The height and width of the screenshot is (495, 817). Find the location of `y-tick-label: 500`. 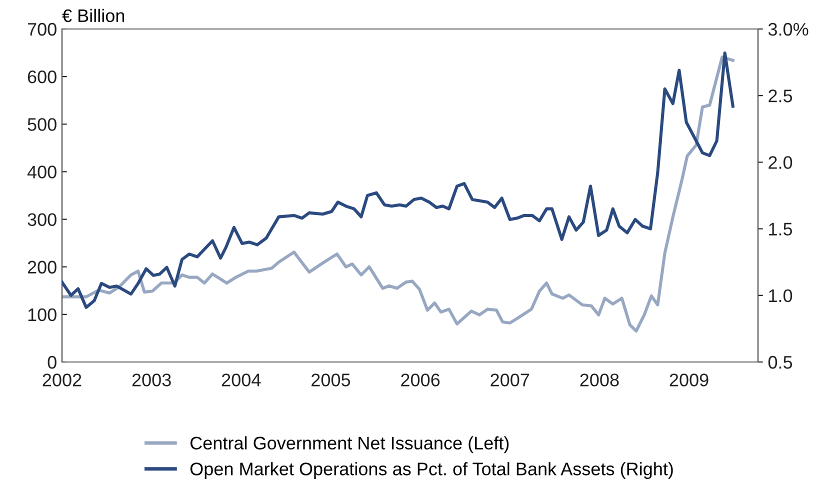

y-tick-label: 500 is located at coordinates (42, 124).